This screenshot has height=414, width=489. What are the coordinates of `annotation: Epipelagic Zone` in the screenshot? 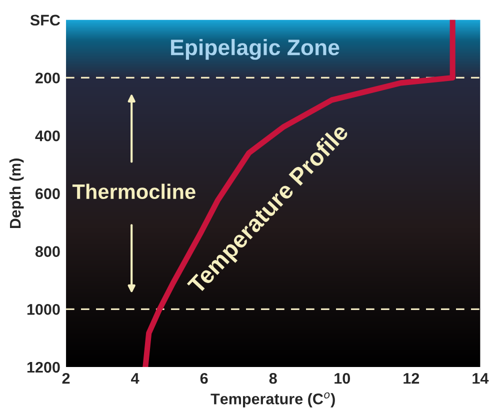 It's located at (255, 49).